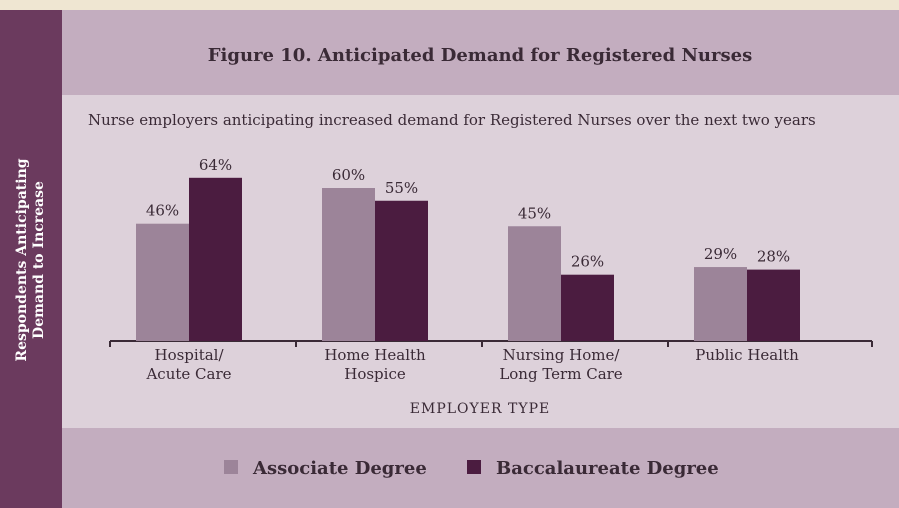 Image resolution: width=899 pixels, height=508 pixels. Describe the element at coordinates (773, 257) in the screenshot. I see `data-label: 28%` at that location.